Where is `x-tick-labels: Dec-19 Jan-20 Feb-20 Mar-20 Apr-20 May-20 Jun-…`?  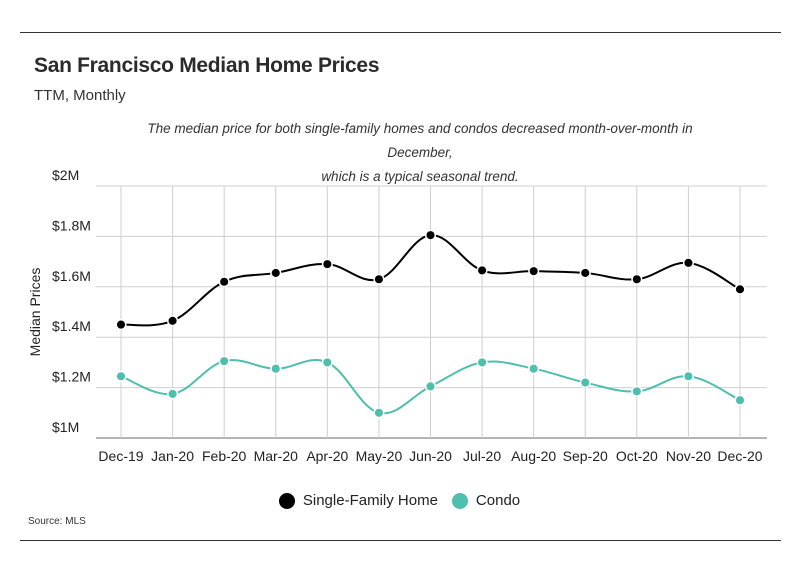
x-tick-labels: Dec-19 Jan-20 Feb-20 Mar-20 Apr-20 May-20 Jun-… is located at coordinates (430, 456).